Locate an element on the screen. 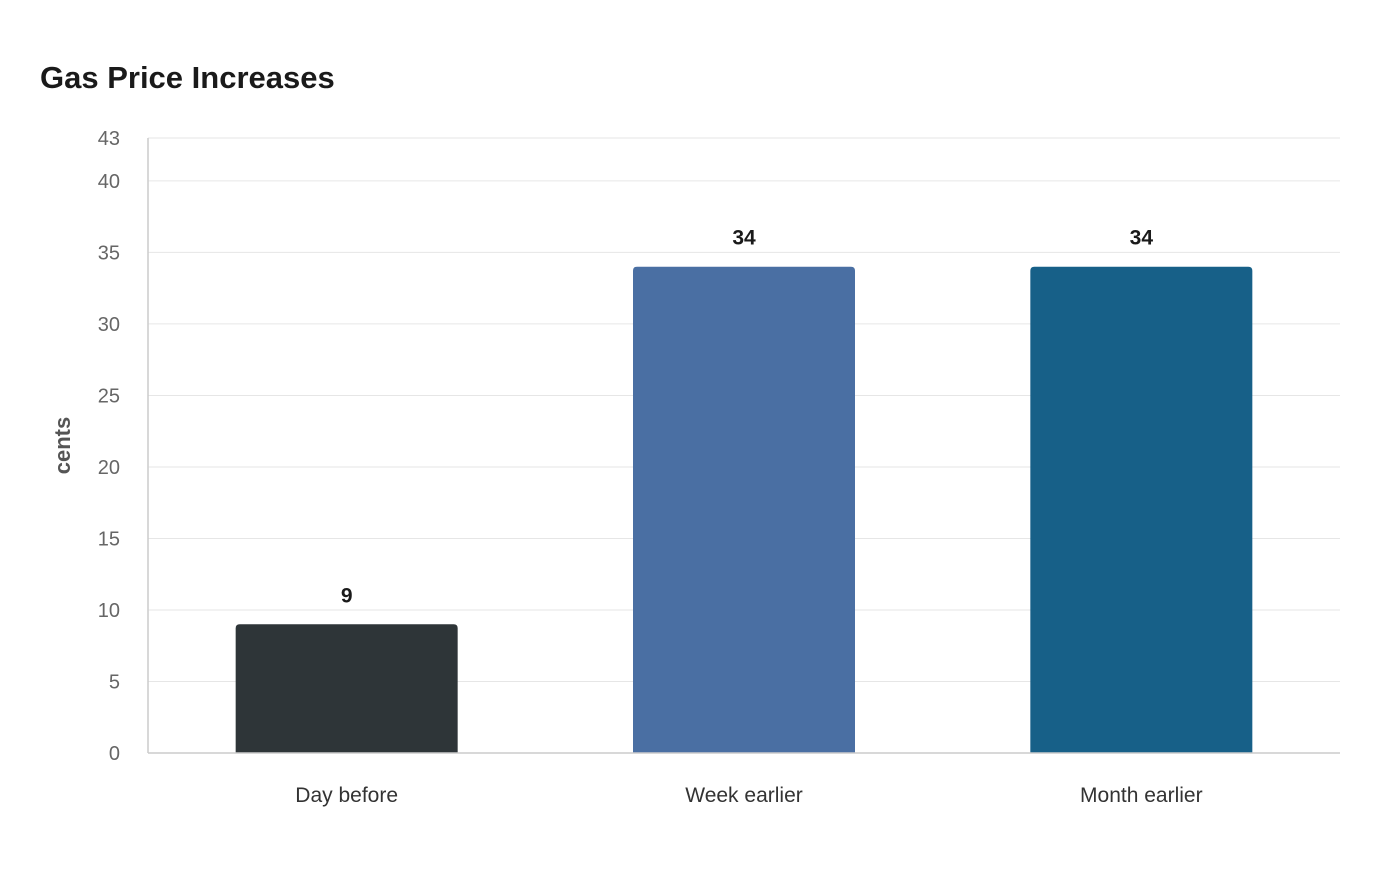 The height and width of the screenshot is (880, 1400). data-label: 9 is located at coordinates (347, 595).